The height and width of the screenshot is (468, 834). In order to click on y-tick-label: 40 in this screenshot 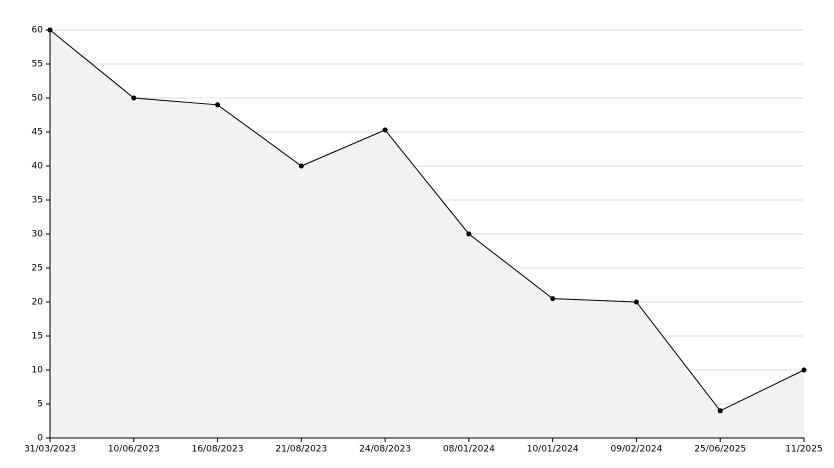, I will do `click(38, 167)`.